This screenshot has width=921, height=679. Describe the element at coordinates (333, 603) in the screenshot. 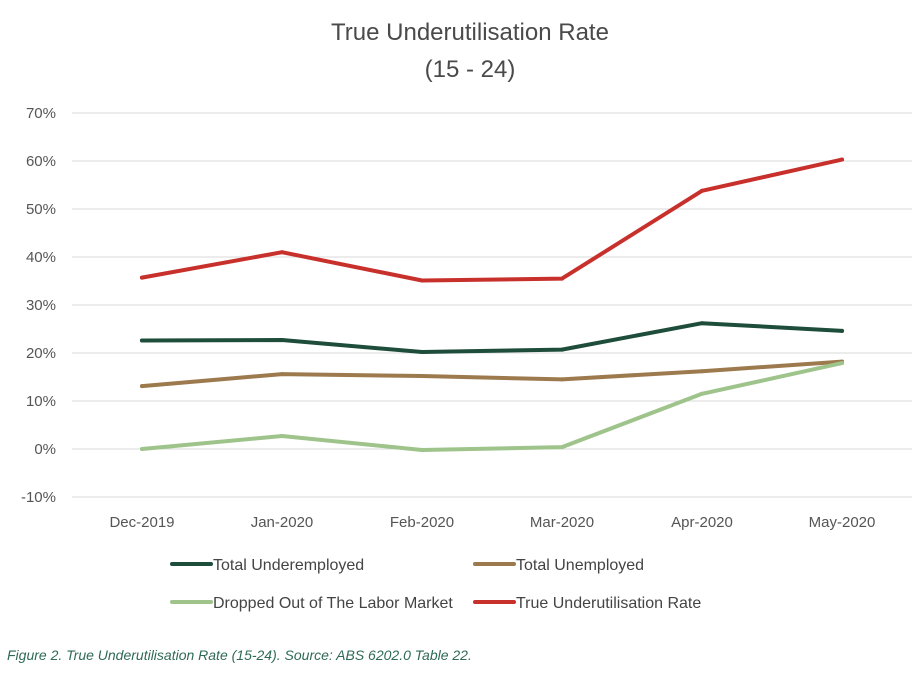

I see `legend-label: Dropped Out of The Labor Market` at that location.